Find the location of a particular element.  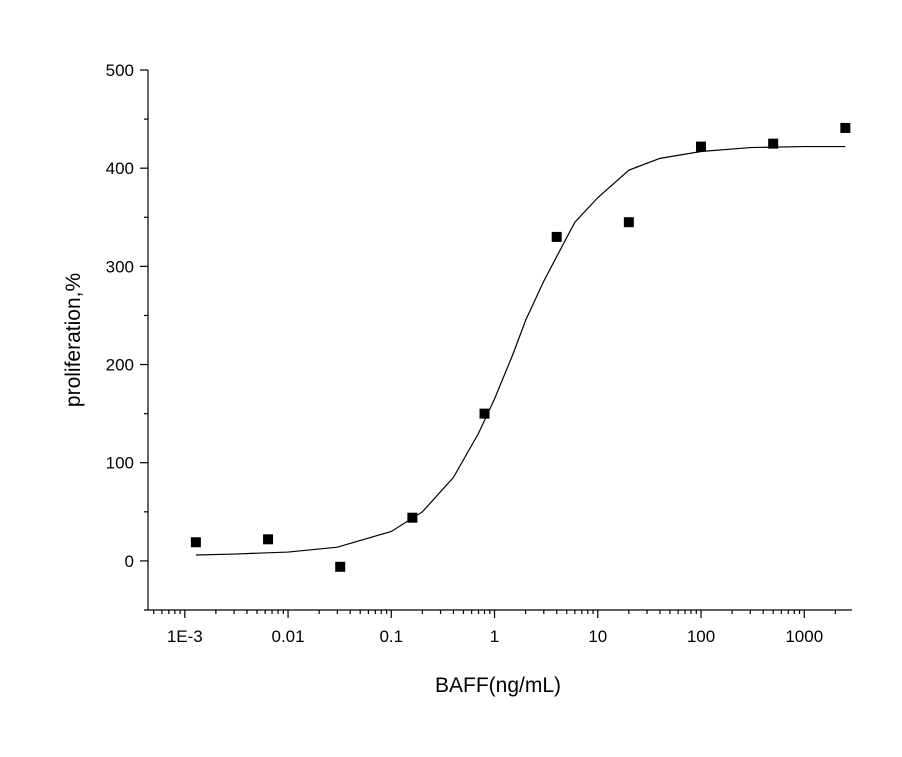

x-tick-label: 1 is located at coordinates (494, 636).